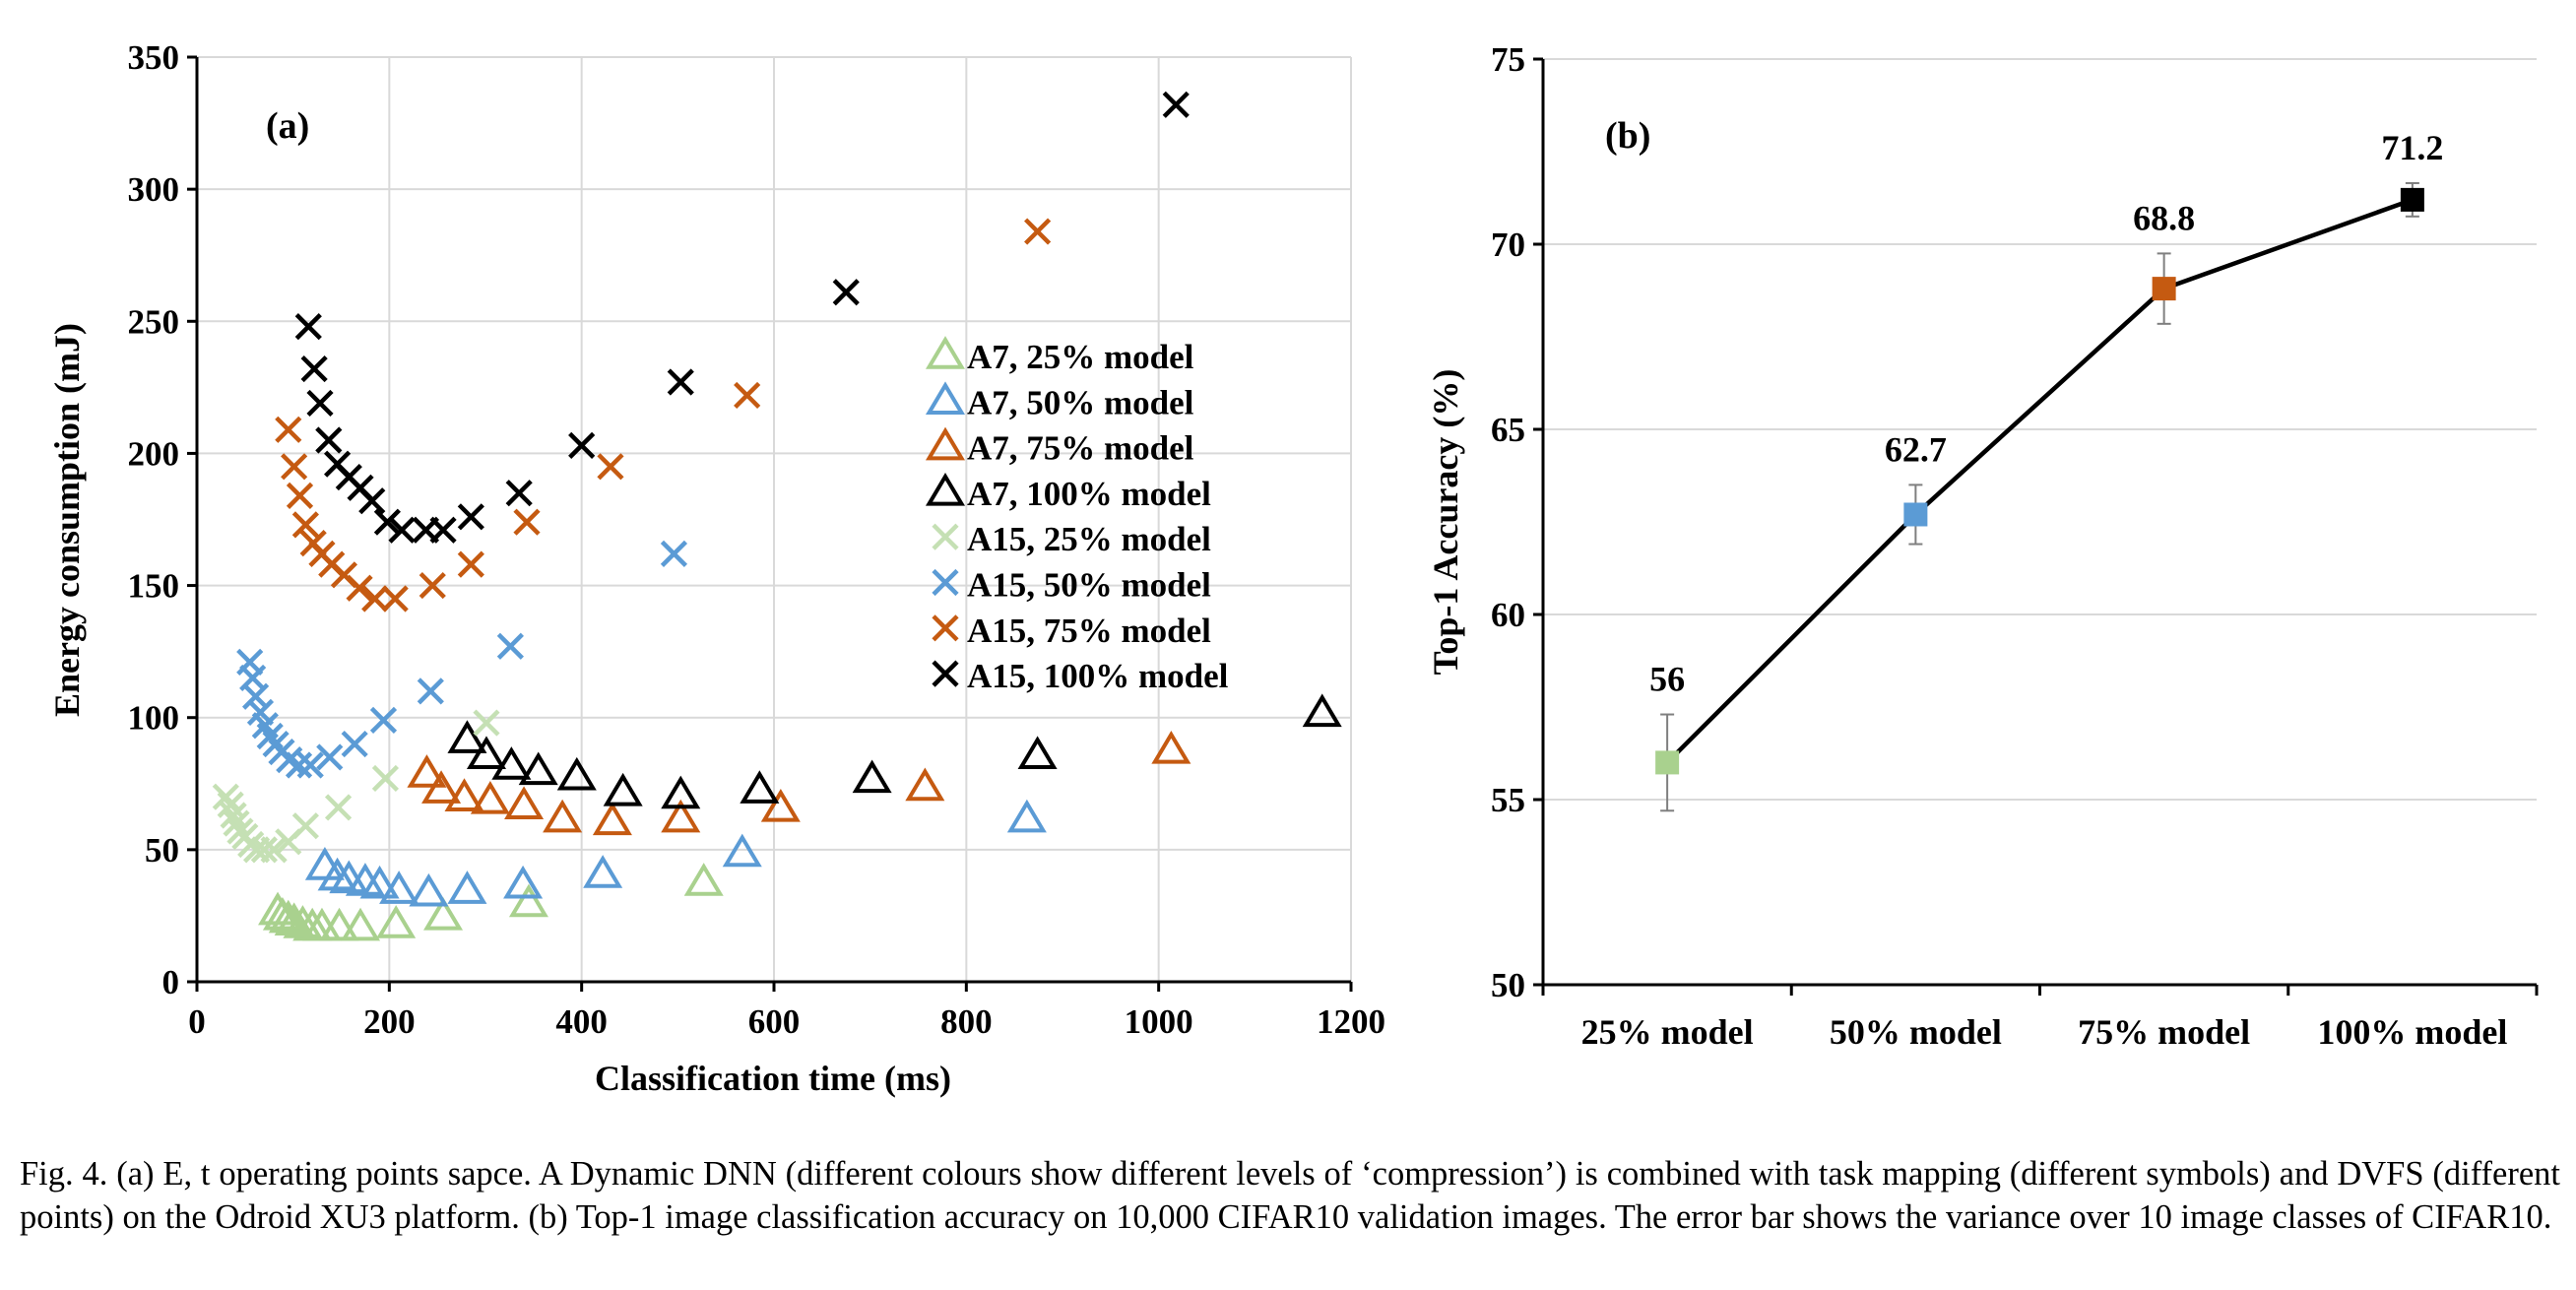  Describe the element at coordinates (2164, 1032) in the screenshot. I see `chart-b-category-label: 75% model` at that location.